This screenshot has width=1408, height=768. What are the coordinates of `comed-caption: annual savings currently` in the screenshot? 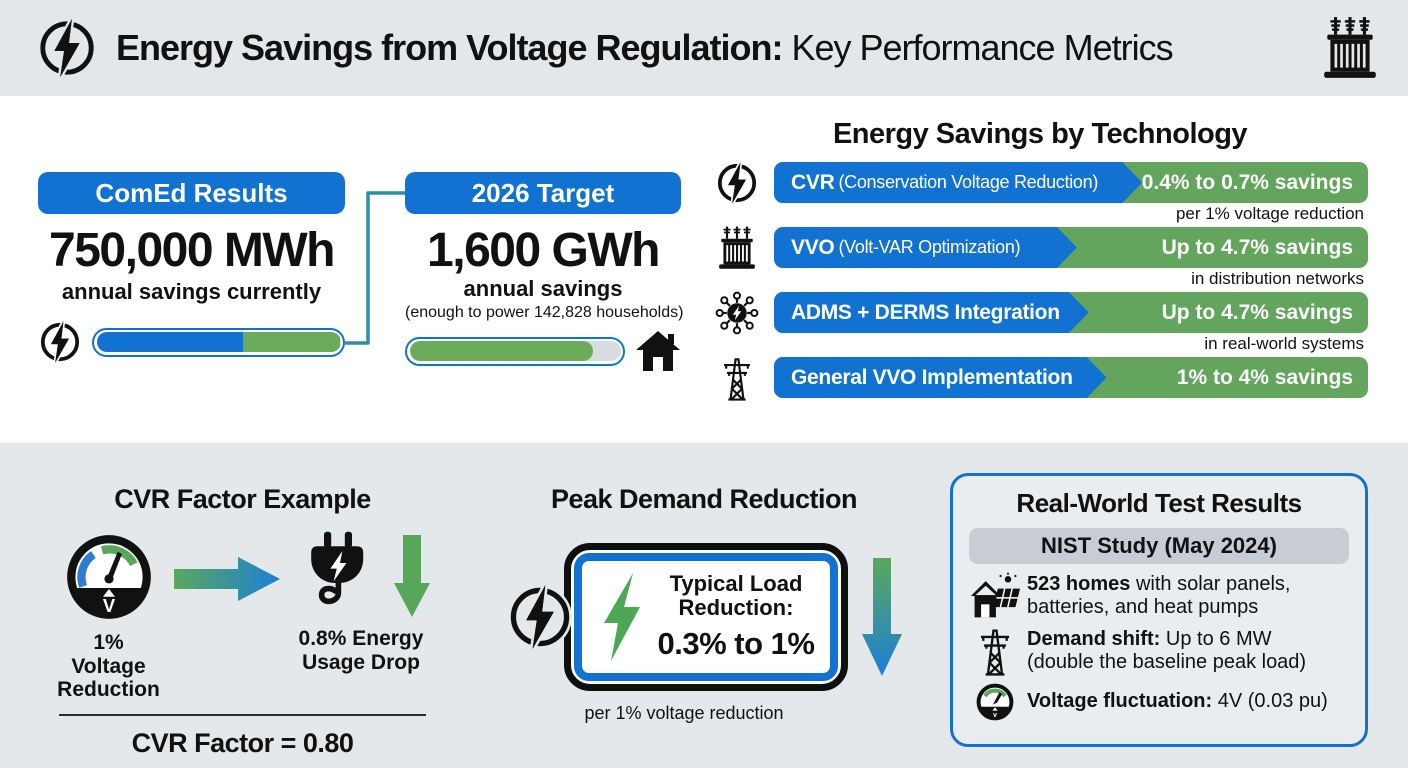 It's located at (191, 291).